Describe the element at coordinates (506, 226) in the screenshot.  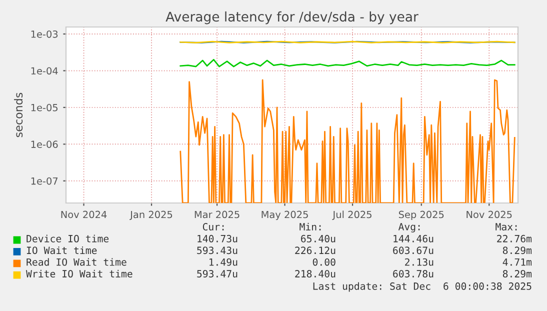
I see `text: Max:` at that location.